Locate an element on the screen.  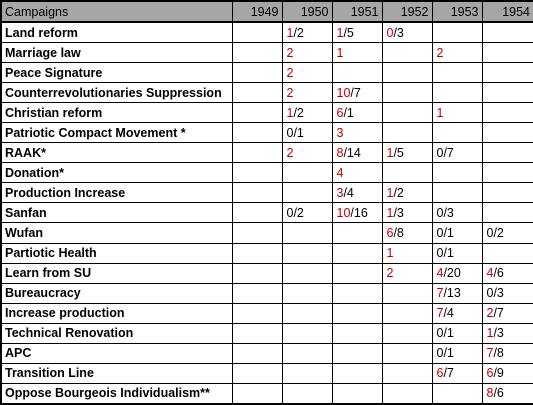
table-row: Christian reform 1/2 6/1 1 is located at coordinates (266, 113).